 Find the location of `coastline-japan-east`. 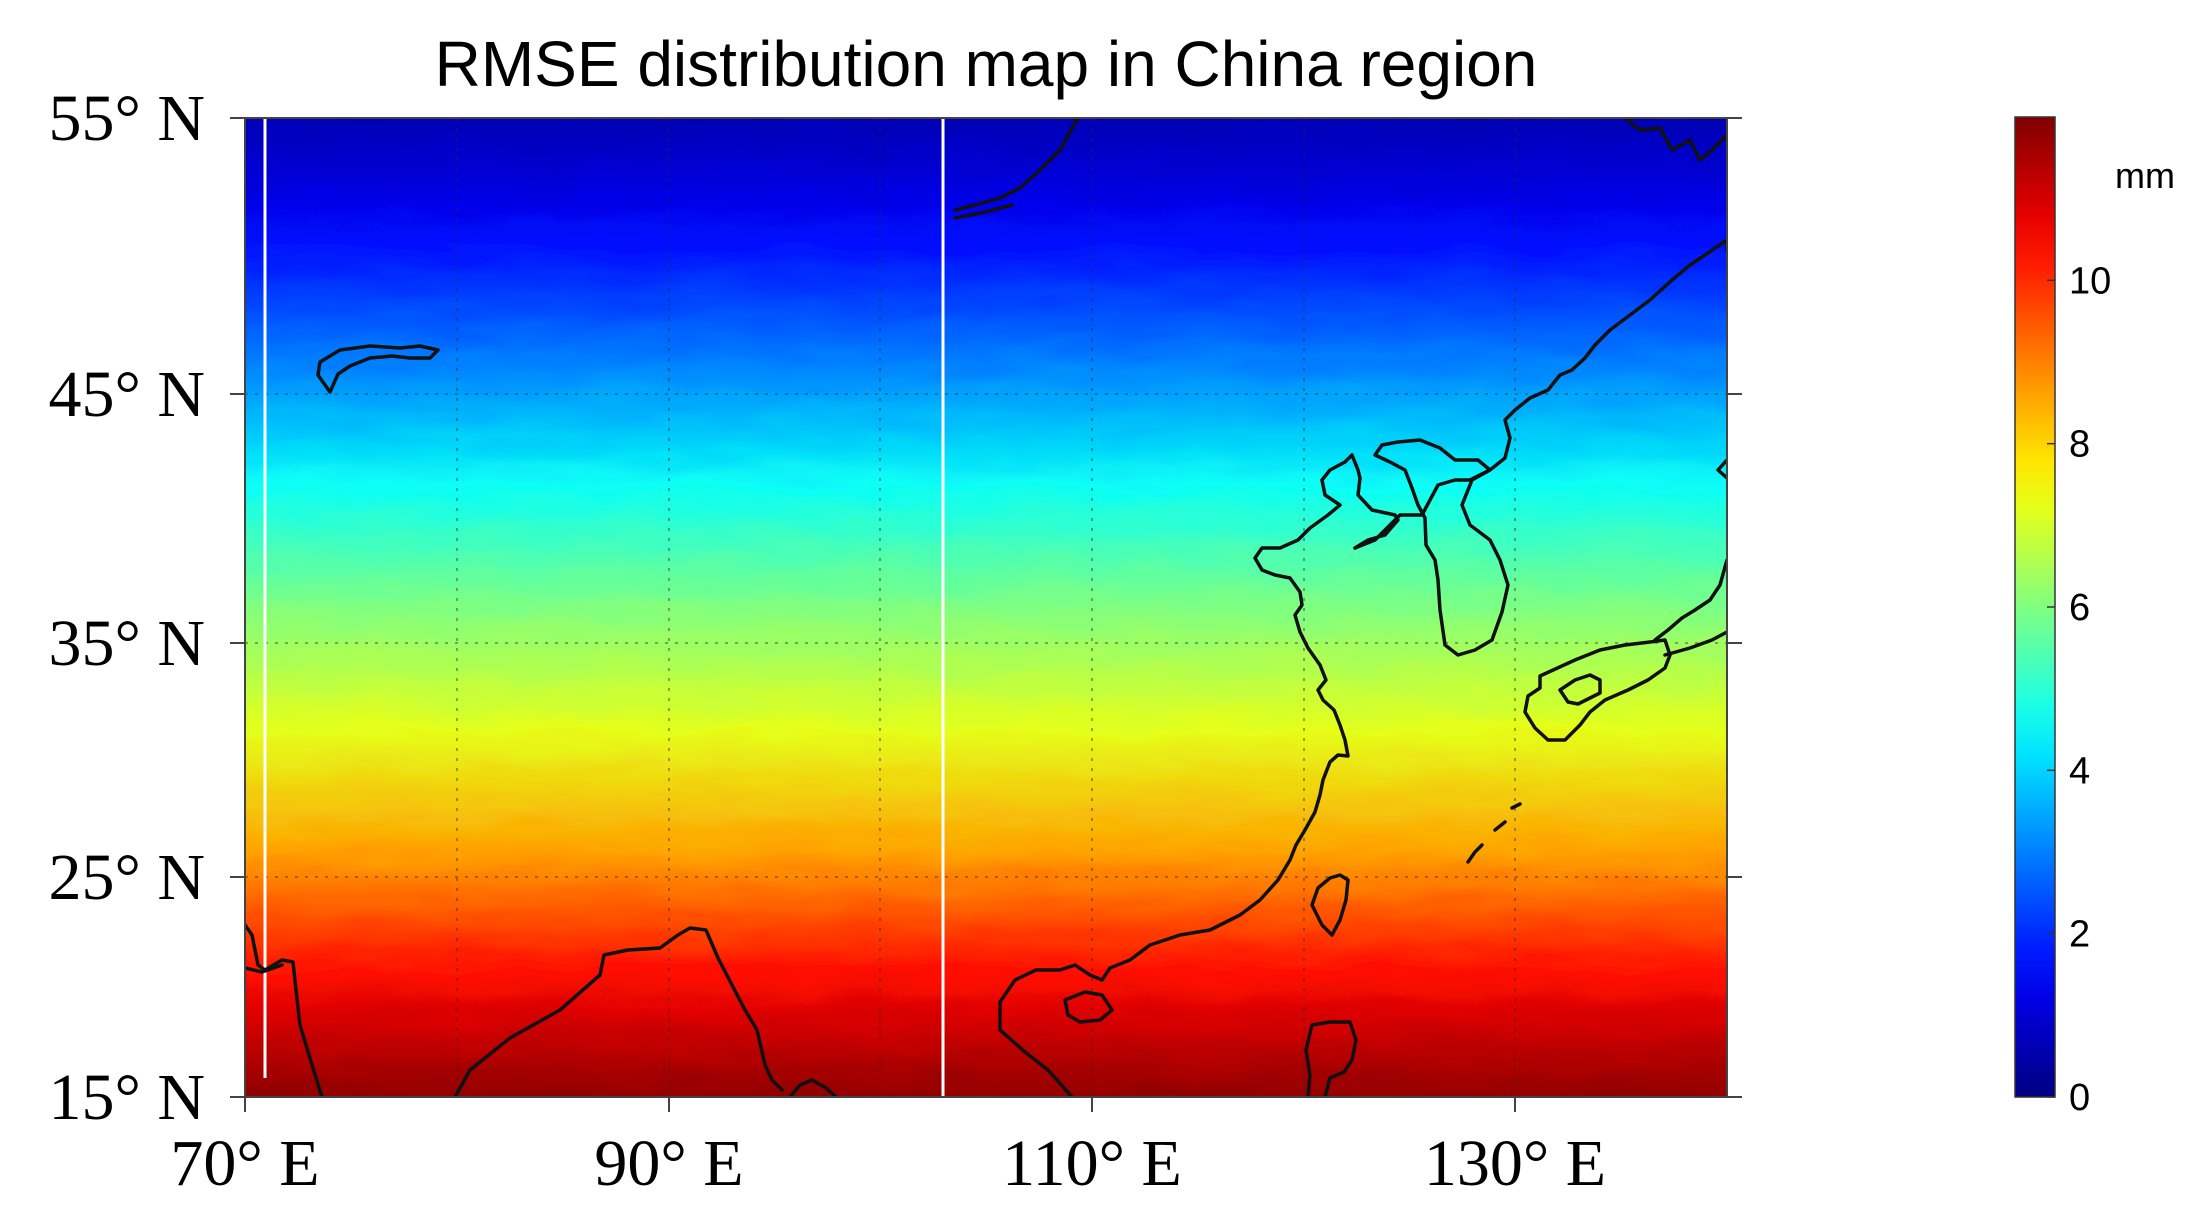

coastline-japan-east is located at coordinates (1690, 607).